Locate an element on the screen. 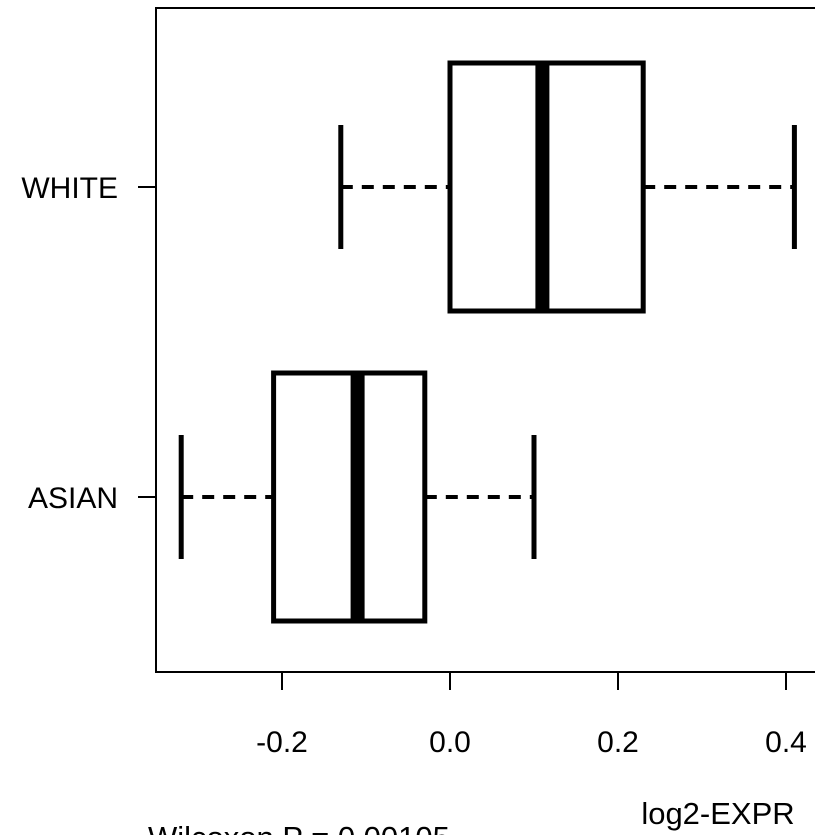 The width and height of the screenshot is (815, 835). x-tick-label: 0.4 is located at coordinates (786, 742).